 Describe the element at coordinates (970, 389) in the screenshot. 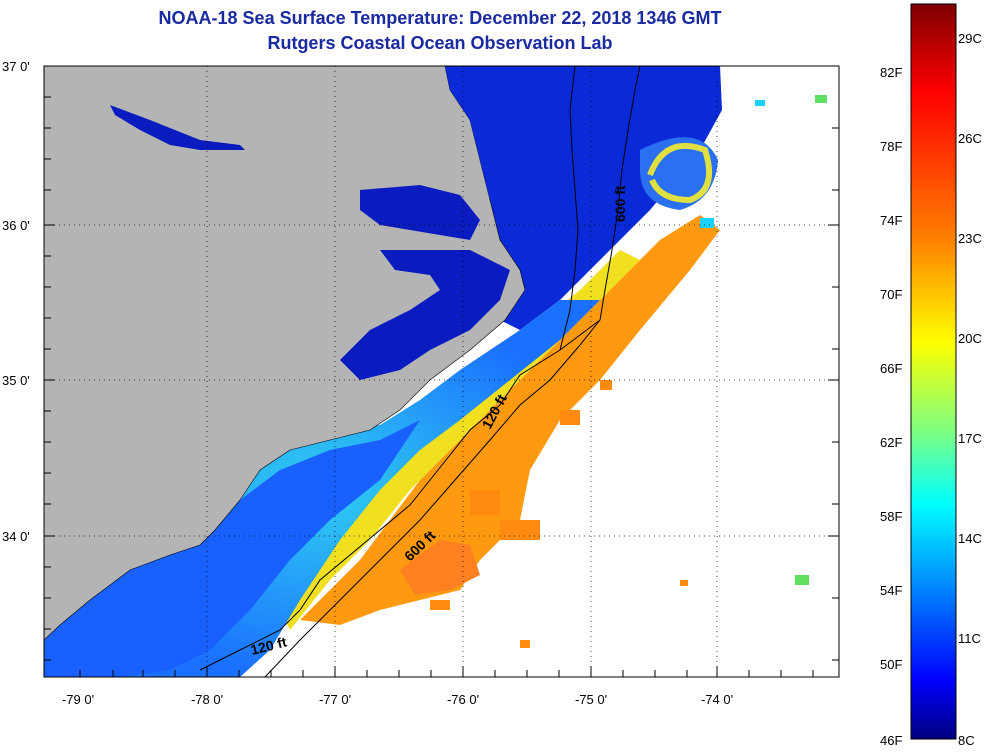

I see `colorbar-celsius-labels: 29C 26C 23C 20C 17C 14C 11C 8C` at that location.